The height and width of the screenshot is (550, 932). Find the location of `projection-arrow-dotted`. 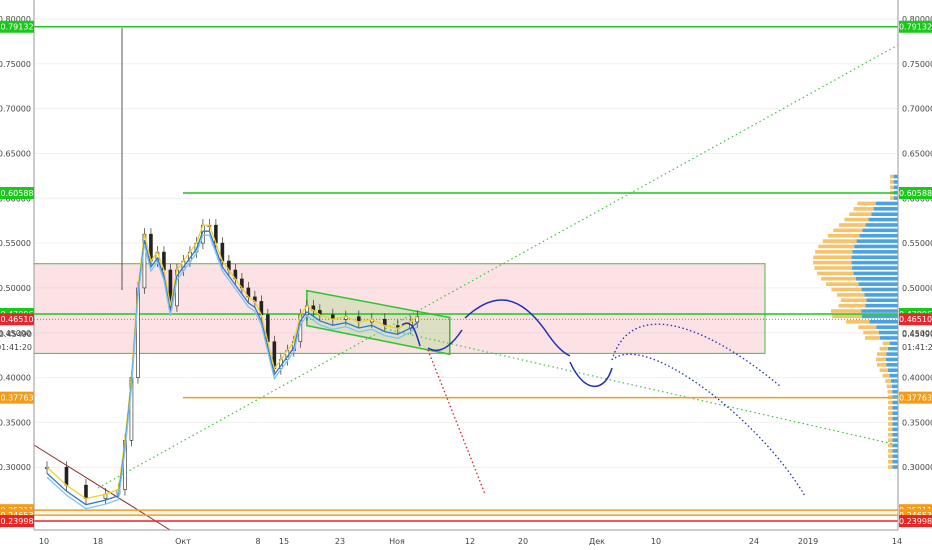

projection-arrow-dotted is located at coordinates (710, 425).